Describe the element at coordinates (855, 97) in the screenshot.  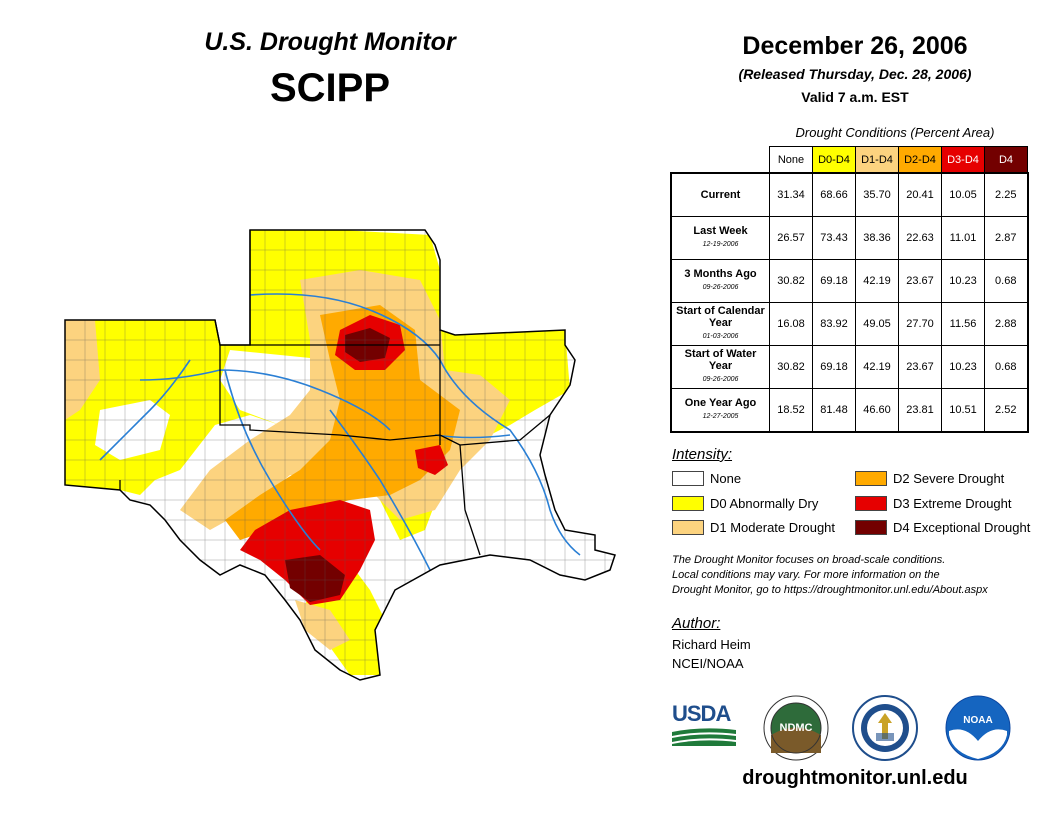
I see `valid-time: Valid 7 a.m. EST` at that location.